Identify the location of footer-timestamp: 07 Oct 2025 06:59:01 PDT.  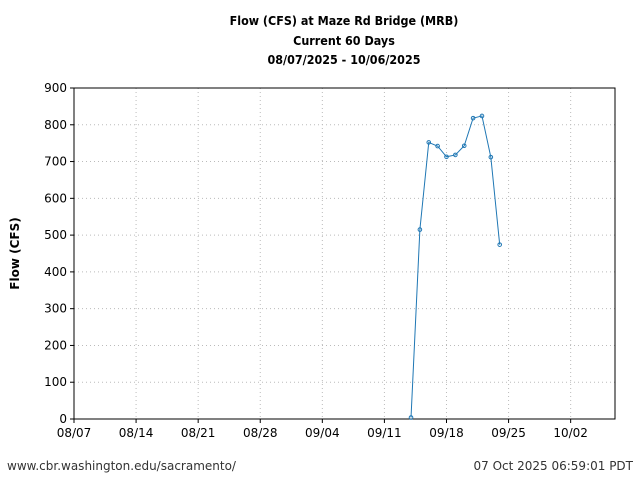
(553, 466).